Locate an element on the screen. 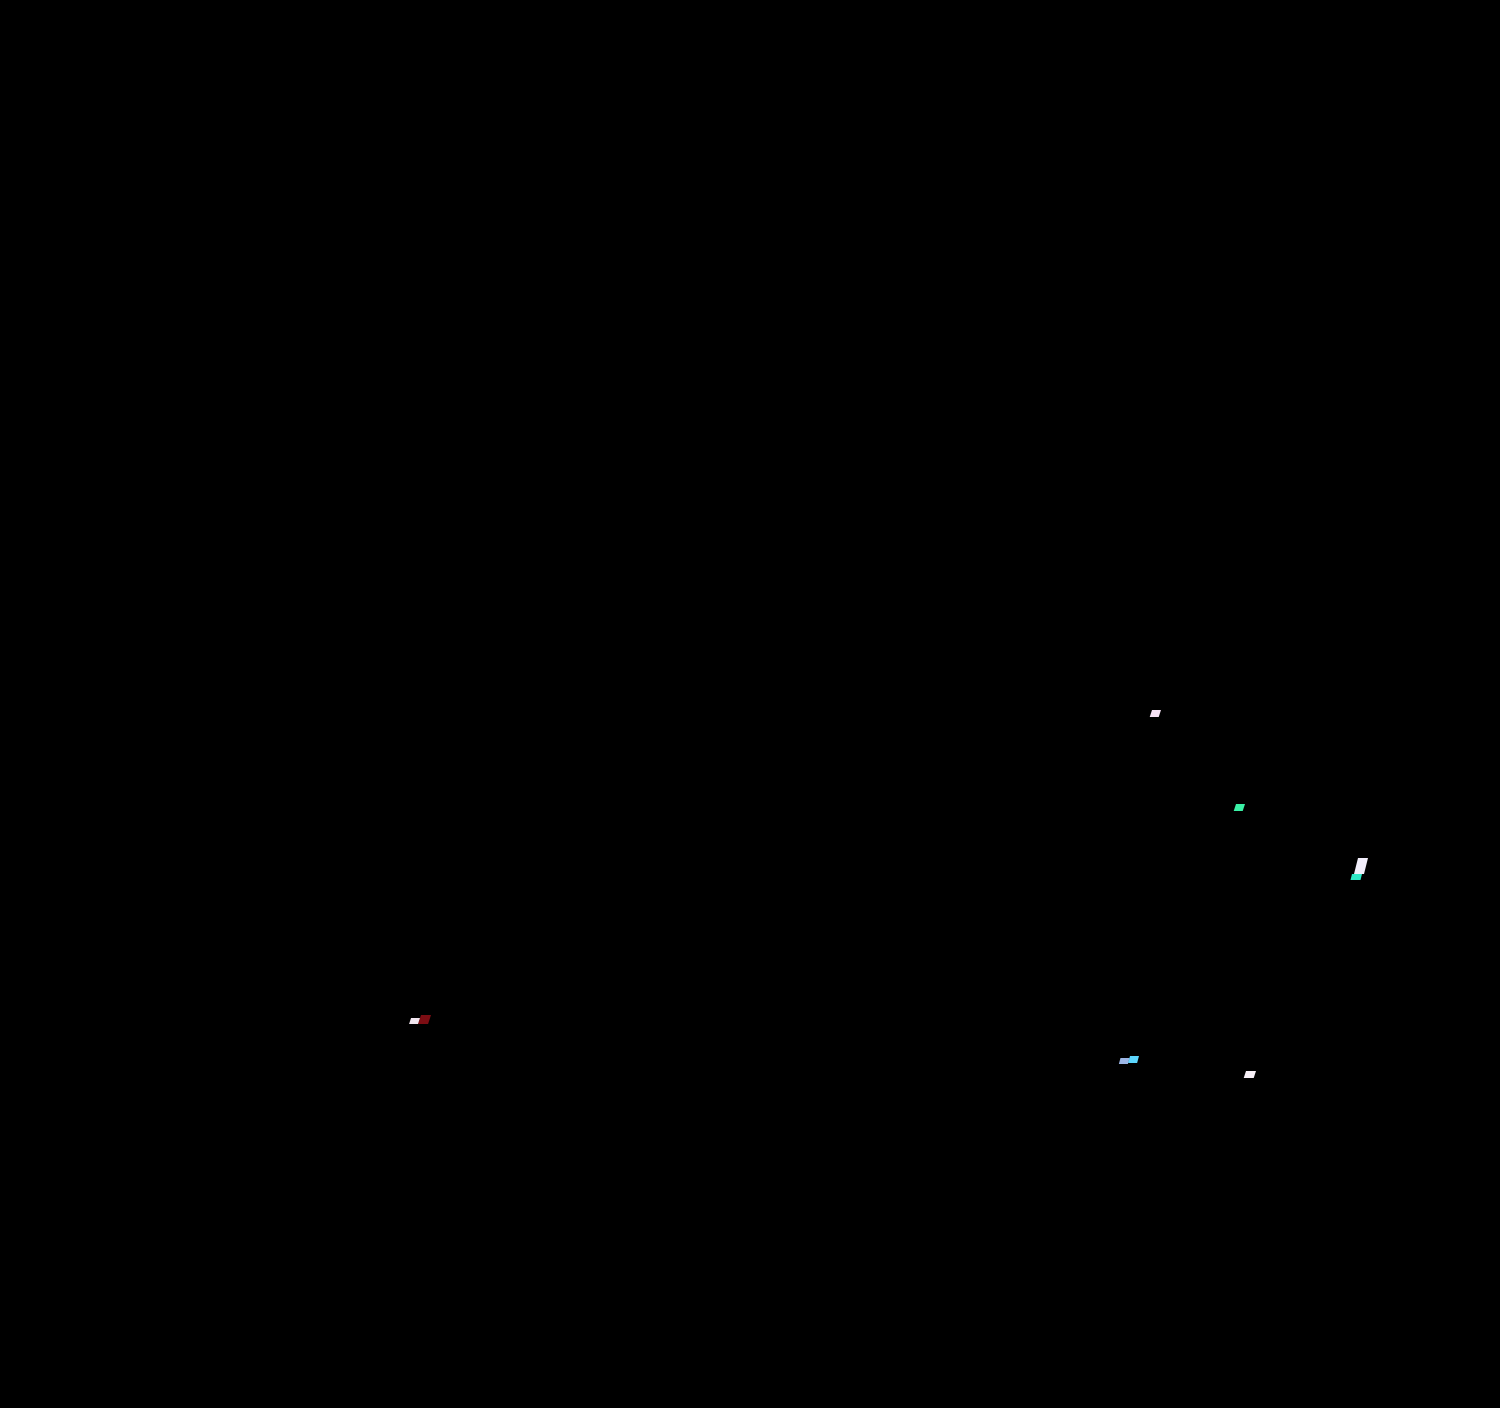  white-darkred-glint-part is located at coordinates (424, 1019).